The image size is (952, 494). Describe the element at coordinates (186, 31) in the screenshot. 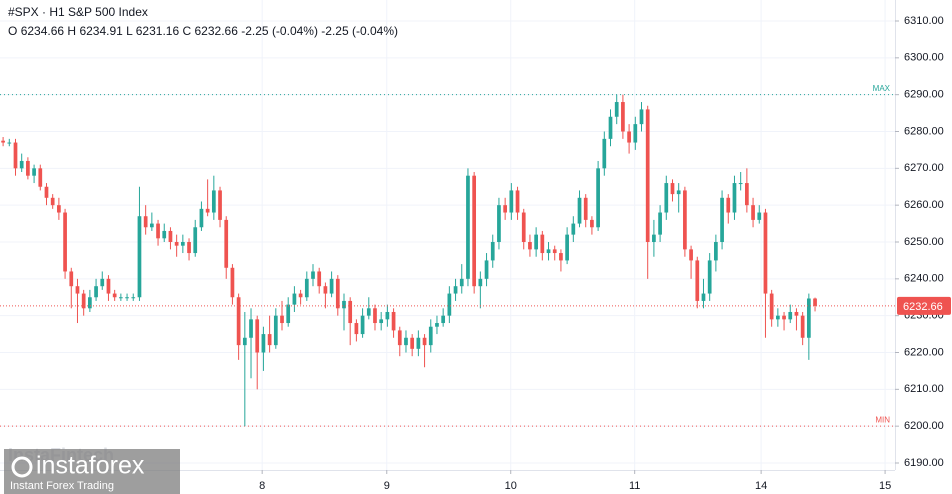

I see `ohlc-label: C` at that location.